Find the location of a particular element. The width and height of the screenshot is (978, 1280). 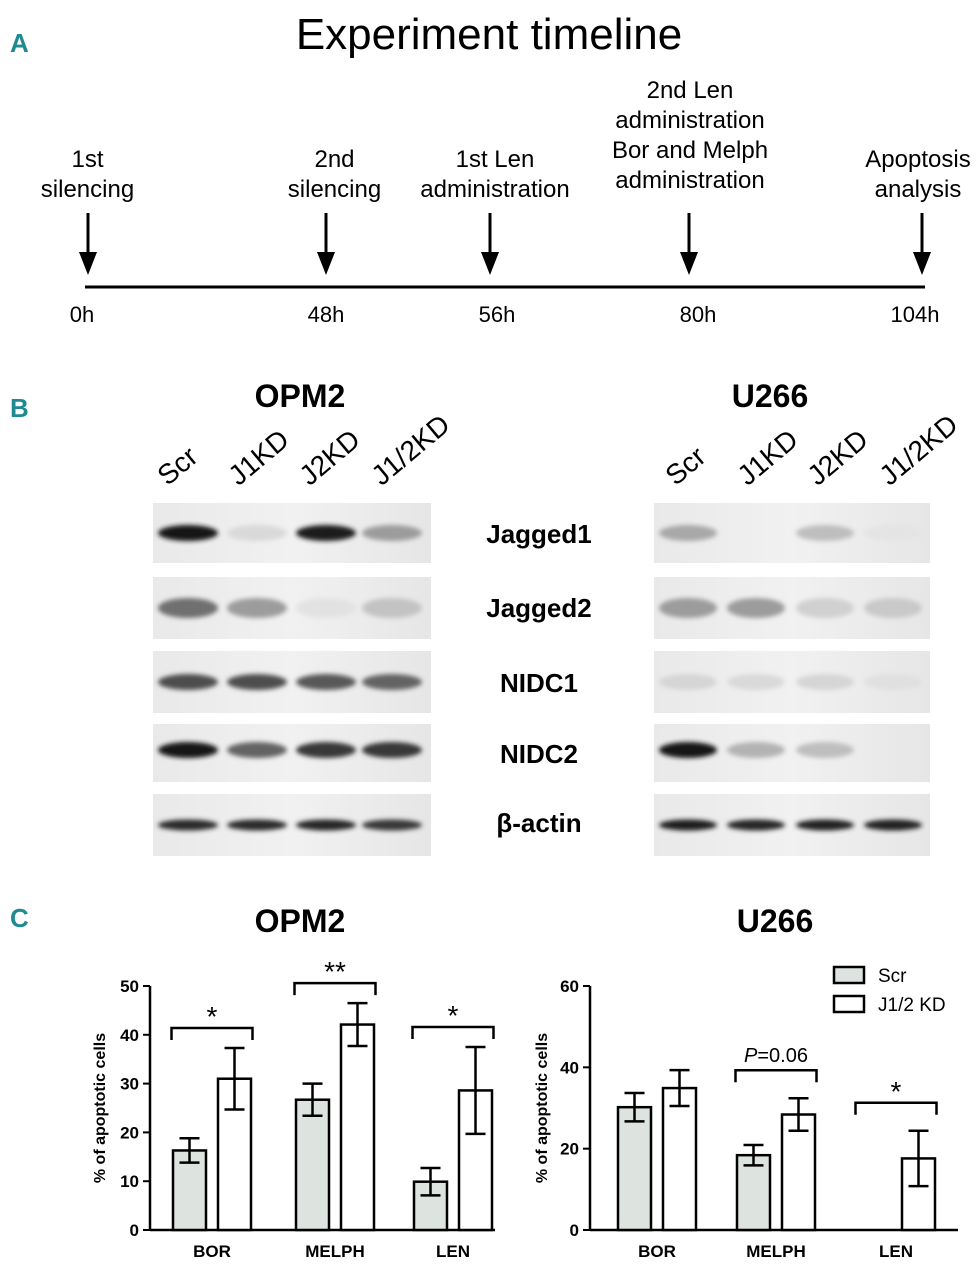

timeline-time-label: 0h is located at coordinates (82, 314).